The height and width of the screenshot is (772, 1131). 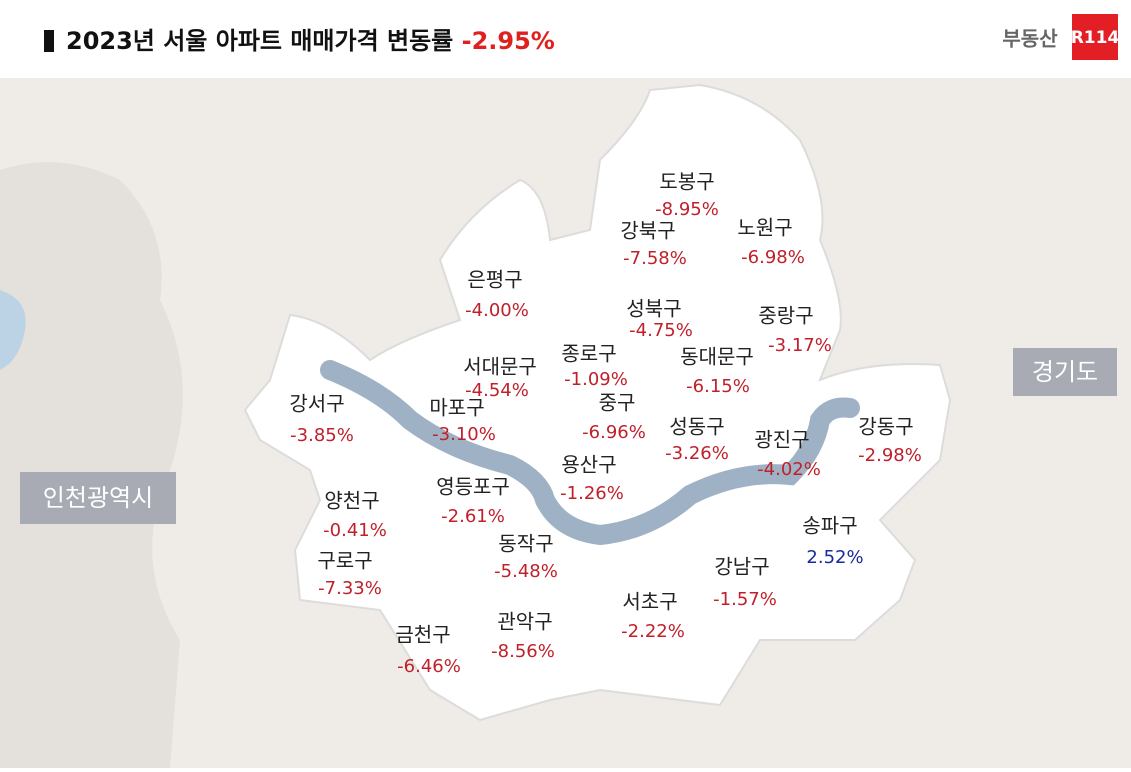 I want to click on district-name: 관악구, so click(x=524, y=622).